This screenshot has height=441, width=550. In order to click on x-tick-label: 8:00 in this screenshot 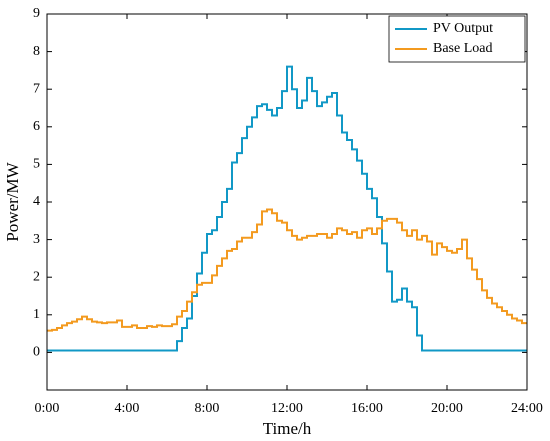, I will do `click(207, 408)`.